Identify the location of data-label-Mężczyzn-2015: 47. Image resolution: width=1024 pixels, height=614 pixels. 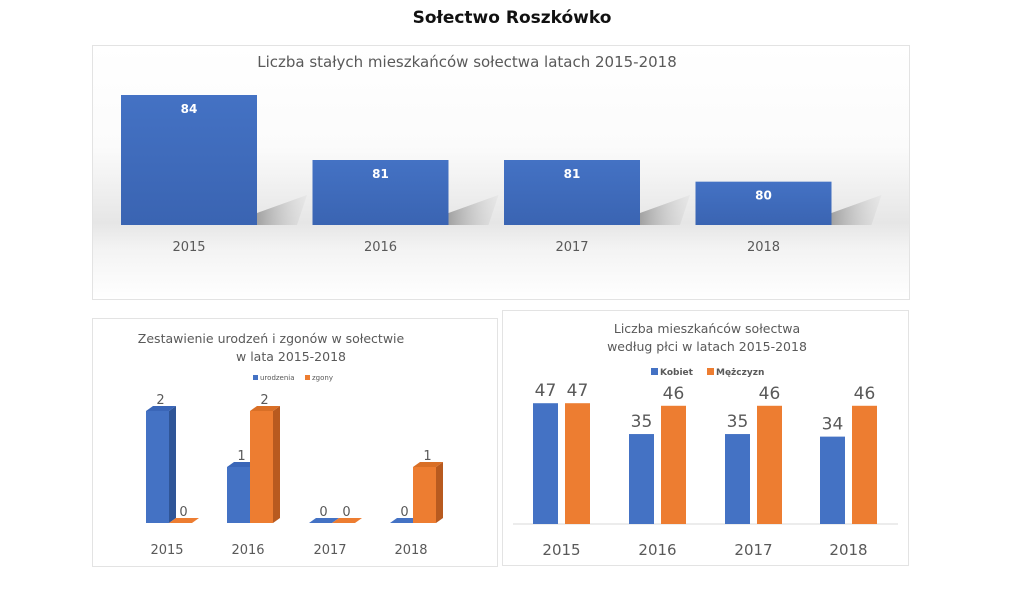
(578, 391).